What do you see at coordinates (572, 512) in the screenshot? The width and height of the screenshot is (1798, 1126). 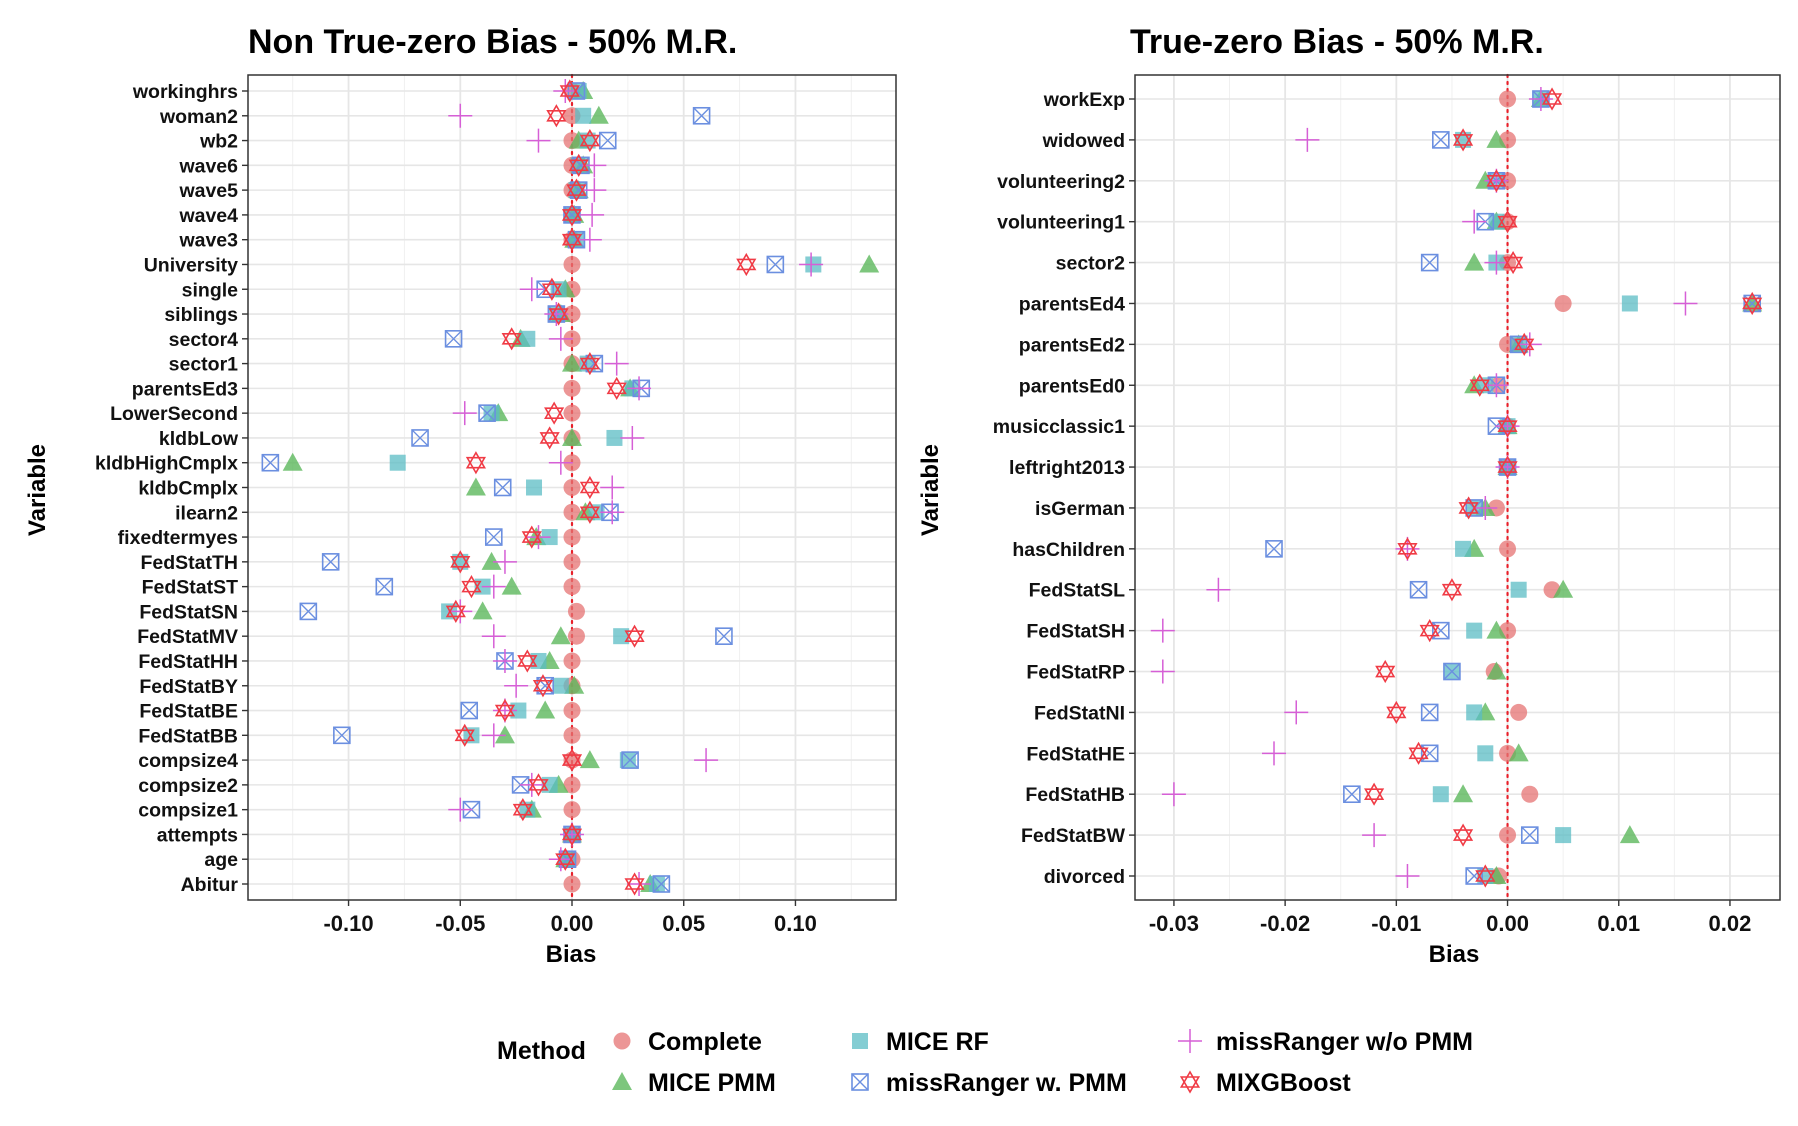 I see `left-point-complete-ilearn2` at bounding box center [572, 512].